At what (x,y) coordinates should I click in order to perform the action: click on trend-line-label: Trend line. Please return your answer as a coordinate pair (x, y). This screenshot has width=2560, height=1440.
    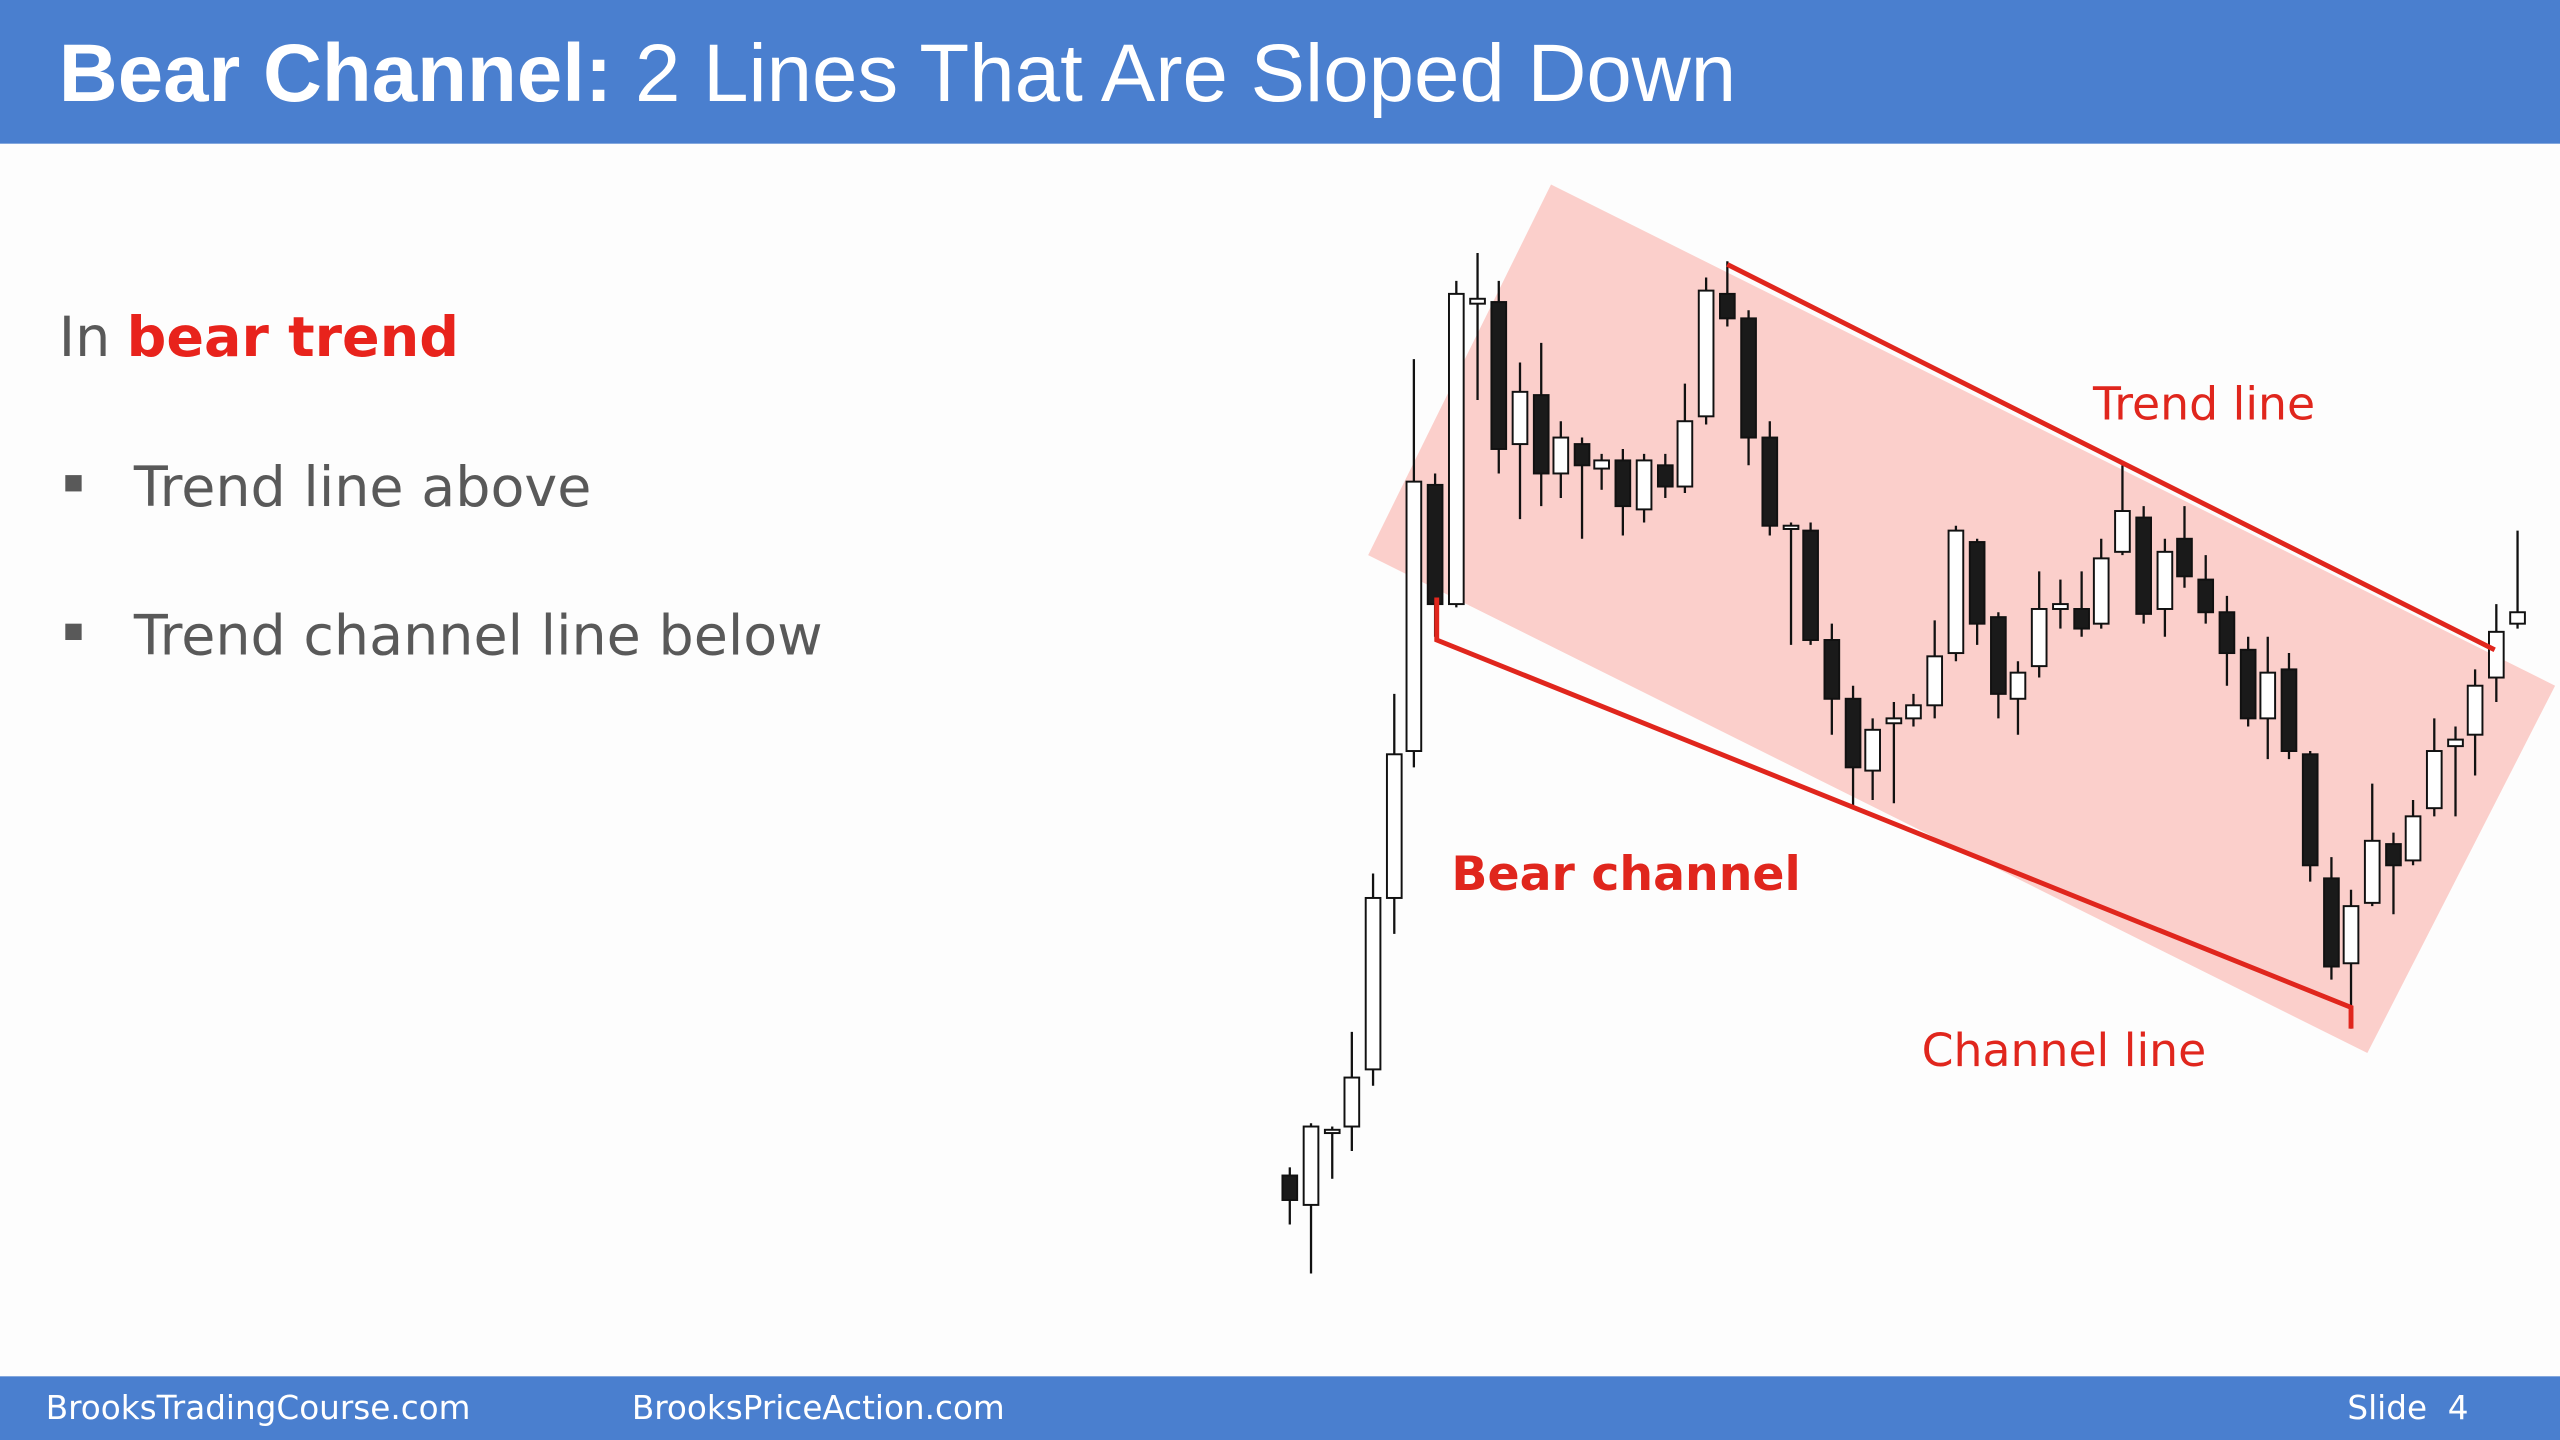
    Looking at the image, I should click on (2203, 404).